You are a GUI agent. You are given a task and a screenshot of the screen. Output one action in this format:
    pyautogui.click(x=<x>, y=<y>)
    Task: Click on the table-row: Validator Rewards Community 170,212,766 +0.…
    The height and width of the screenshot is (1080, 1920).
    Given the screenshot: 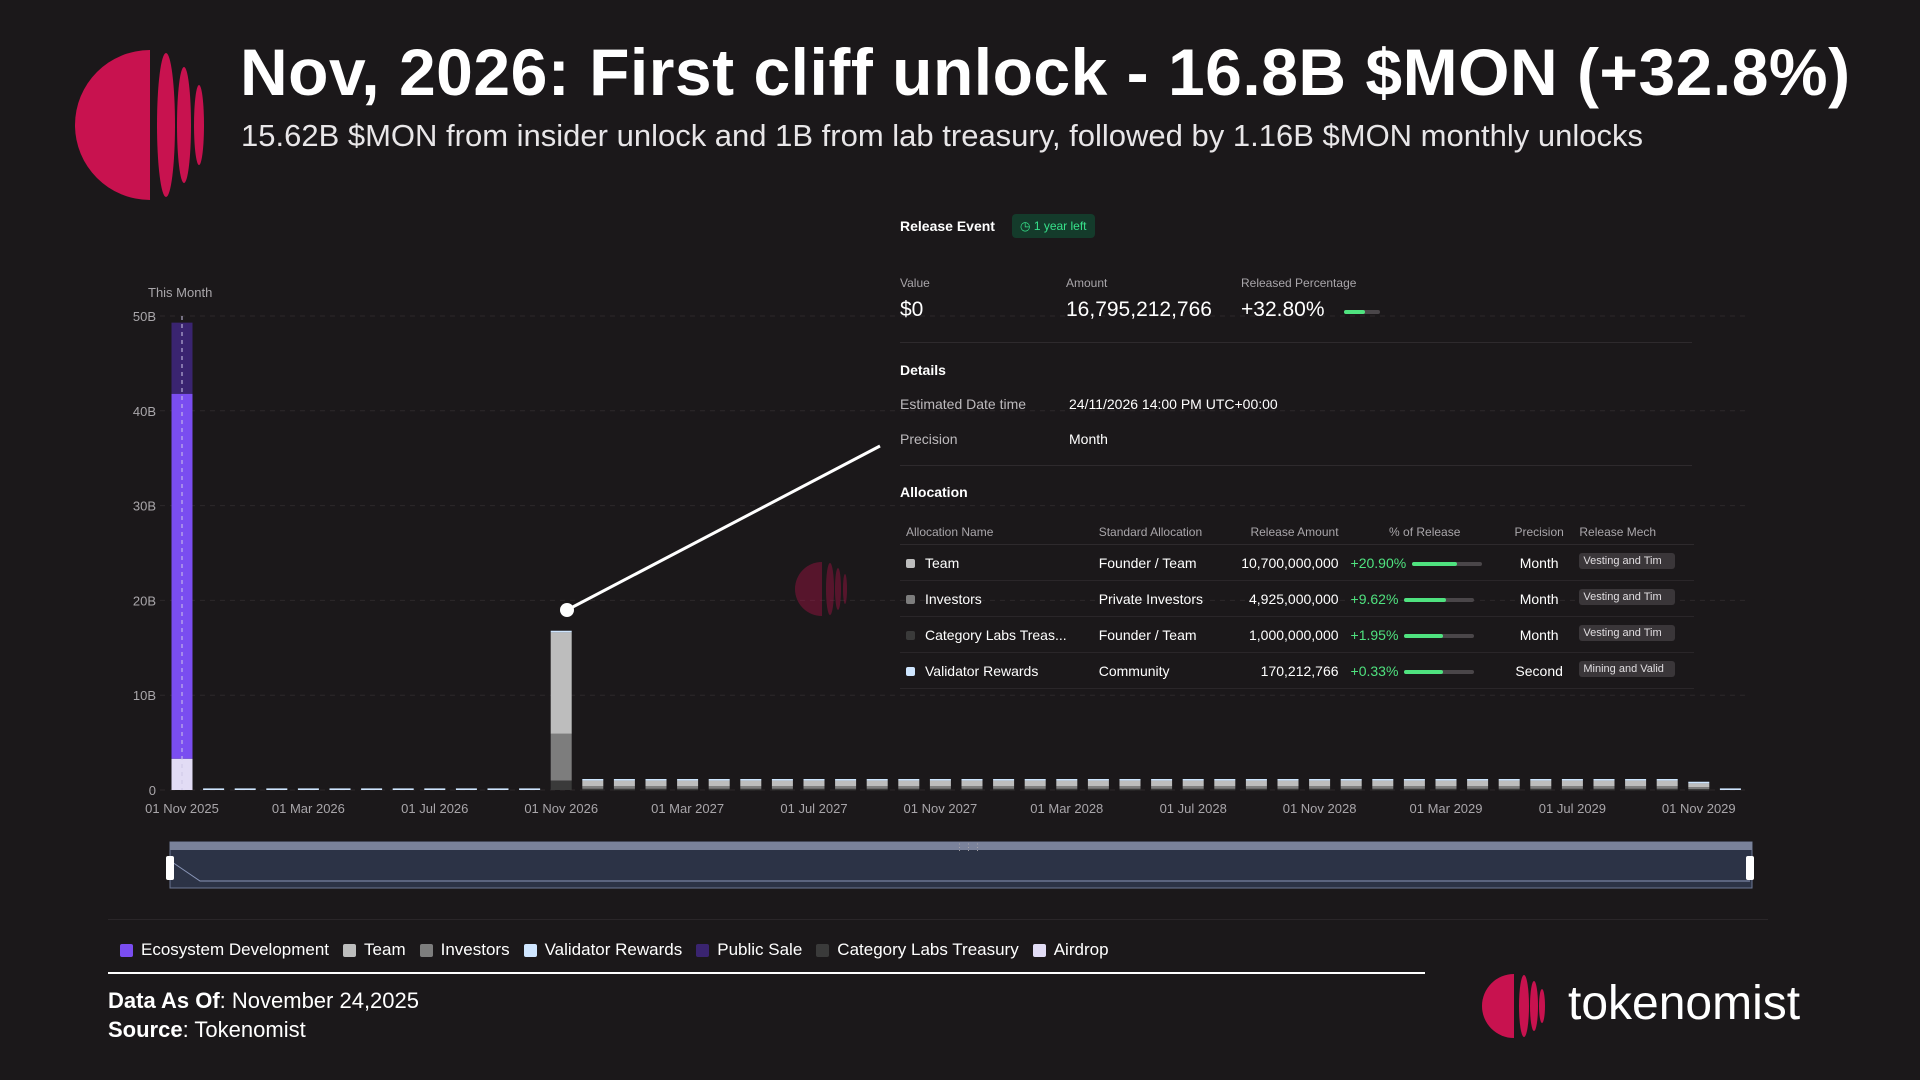 What is the action you would take?
    pyautogui.click(x=1297, y=670)
    